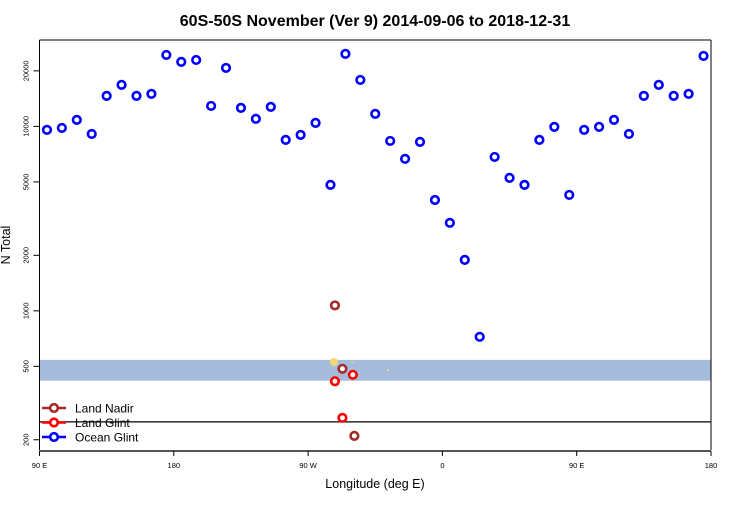  I want to click on y-tick-label: 5000, so click(26, 182).